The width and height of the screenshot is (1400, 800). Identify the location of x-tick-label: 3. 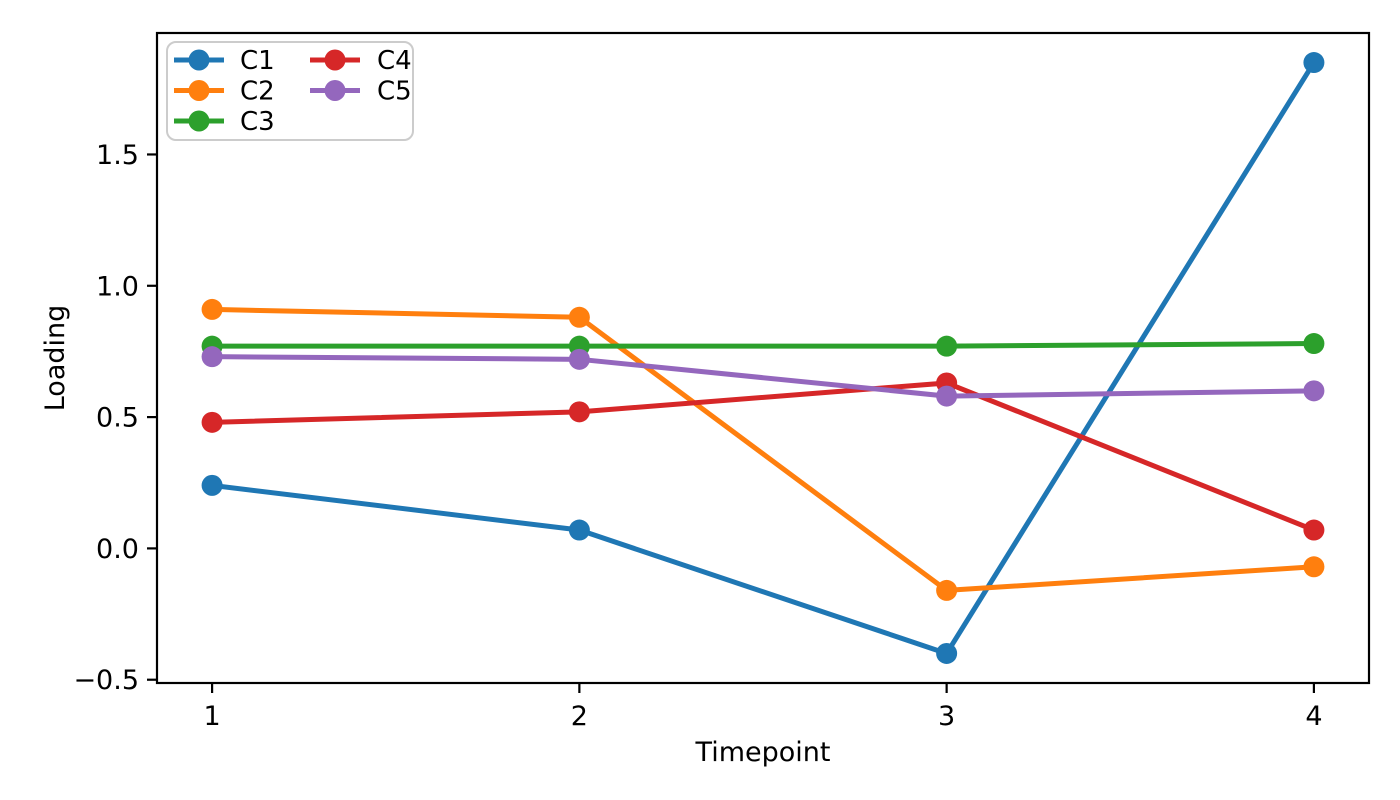
(946, 716).